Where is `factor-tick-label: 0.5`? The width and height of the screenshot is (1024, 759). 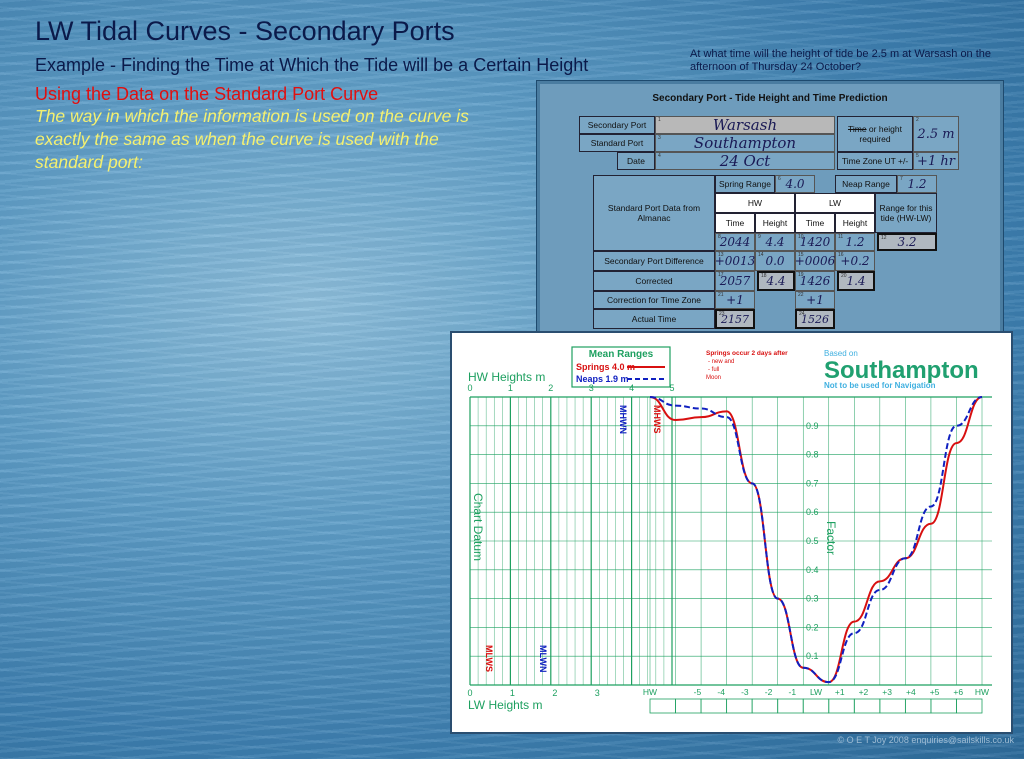
factor-tick-label: 0.5 is located at coordinates (812, 541).